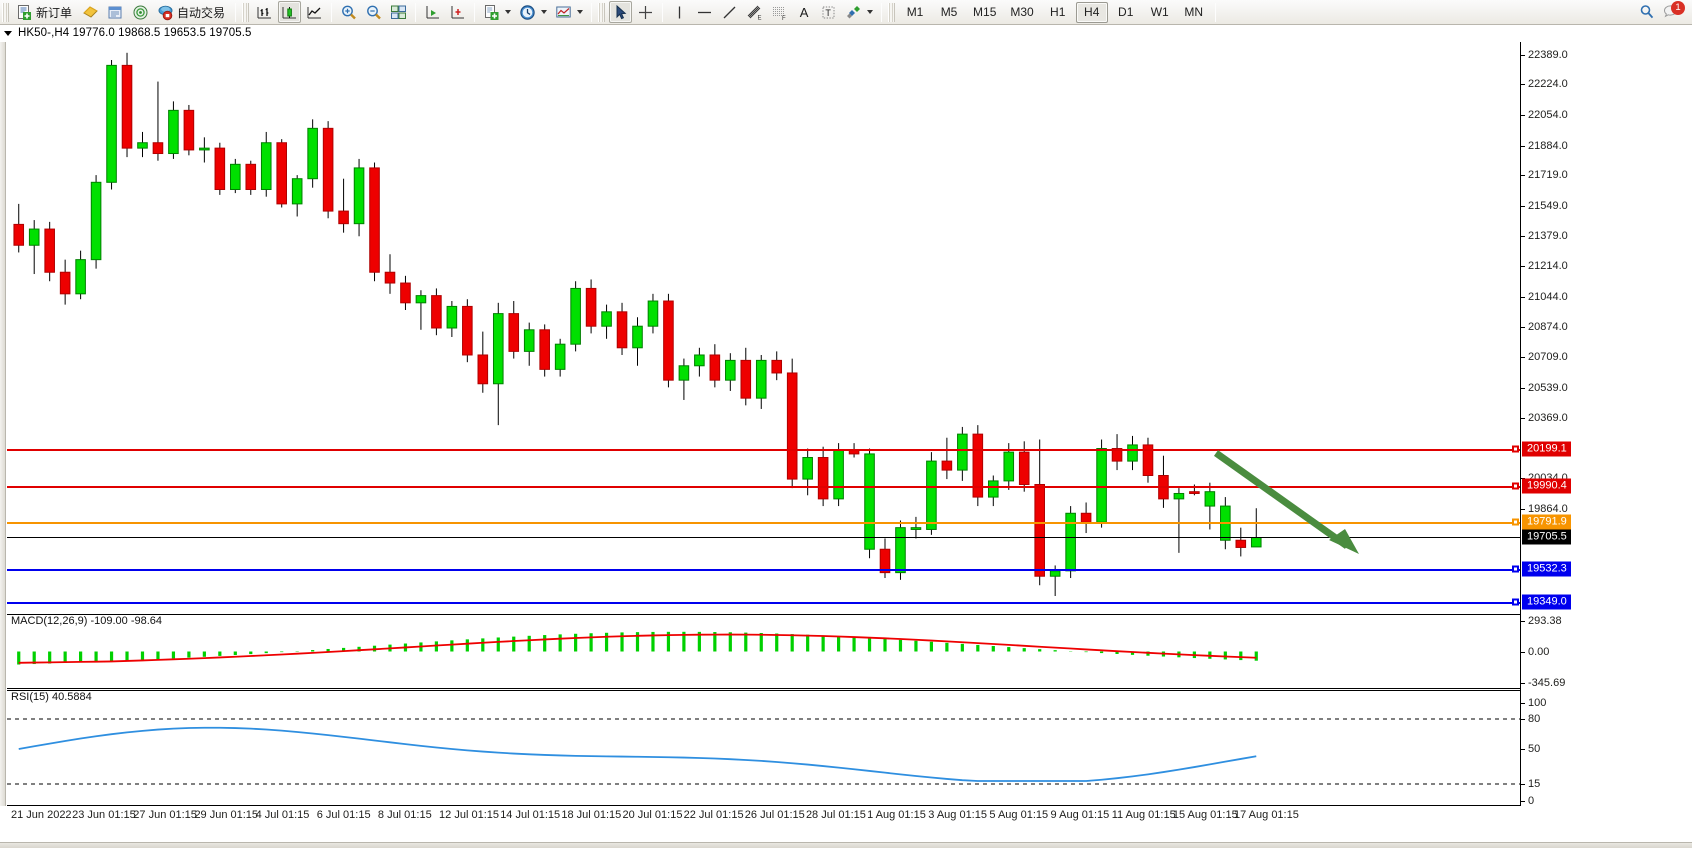  Describe the element at coordinates (763, 688) in the screenshot. I see `rsi-panel-separator-top` at that location.